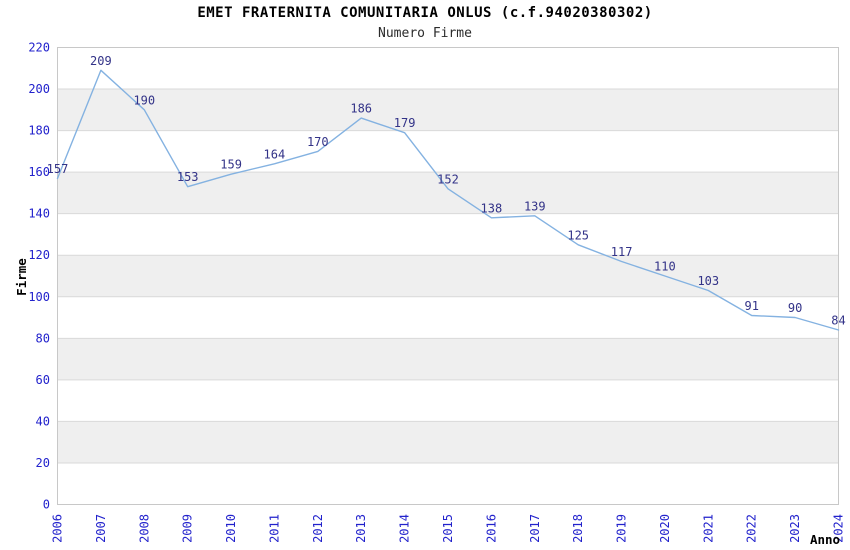  I want to click on data-label: 179, so click(405, 123).